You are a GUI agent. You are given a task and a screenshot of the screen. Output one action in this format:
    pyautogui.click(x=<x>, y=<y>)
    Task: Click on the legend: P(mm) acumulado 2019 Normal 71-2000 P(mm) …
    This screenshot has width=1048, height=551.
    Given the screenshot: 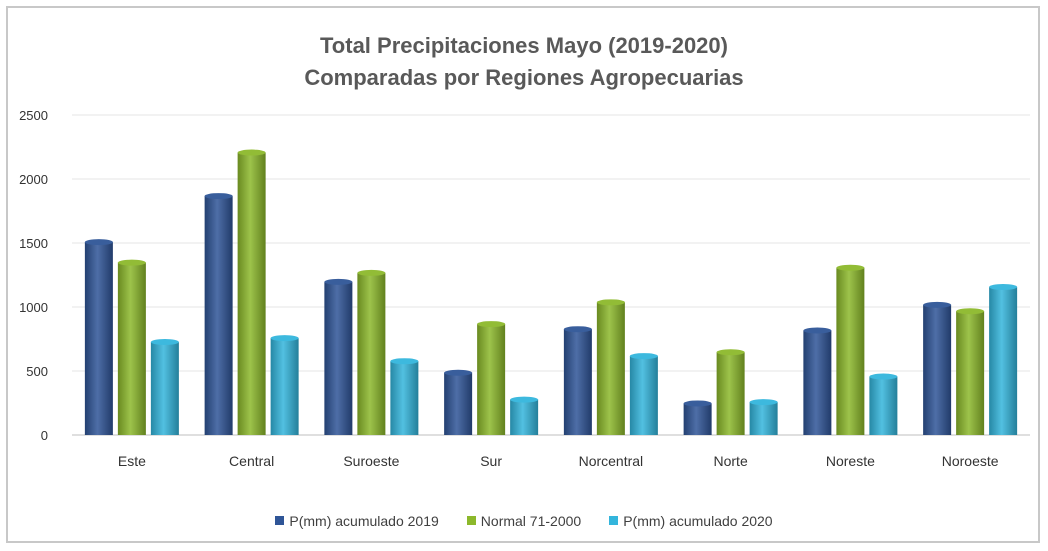 What is the action you would take?
    pyautogui.click(x=524, y=520)
    